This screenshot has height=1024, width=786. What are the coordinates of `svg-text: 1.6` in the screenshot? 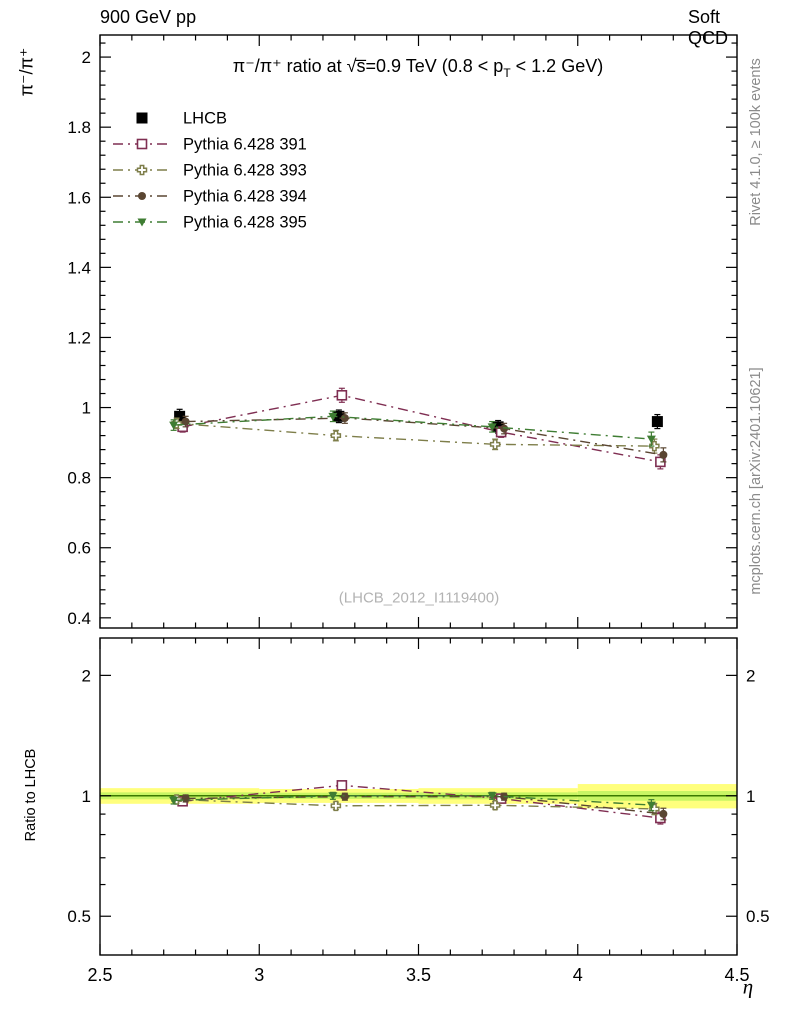 It's located at (79, 197).